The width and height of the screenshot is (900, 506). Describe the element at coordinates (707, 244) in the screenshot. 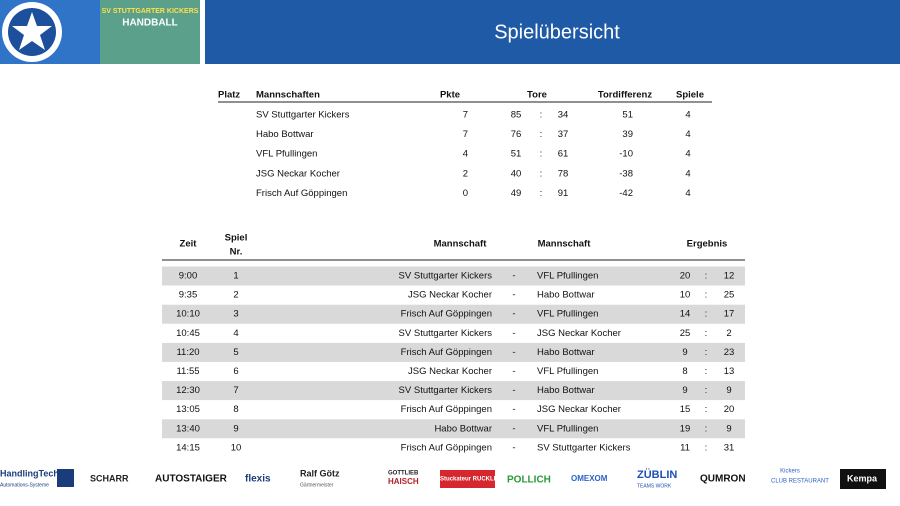

I see `column-header: Ergebnis` at that location.